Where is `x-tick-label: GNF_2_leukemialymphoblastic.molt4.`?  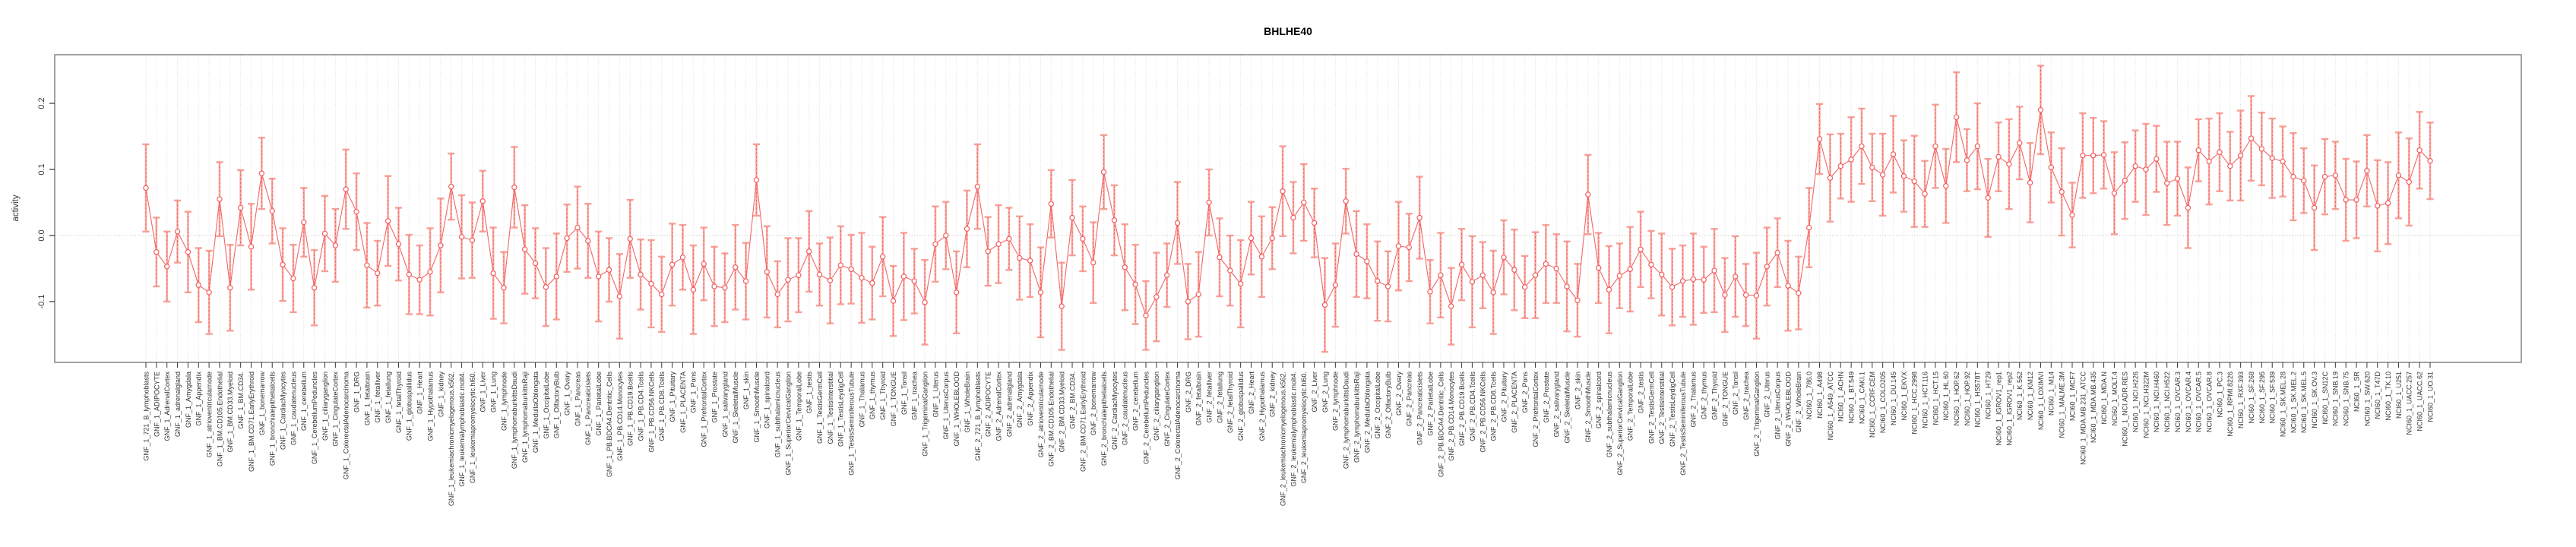 x-tick-label: GNF_2_leukemialymphoblastic.molt4. is located at coordinates (1293, 429).